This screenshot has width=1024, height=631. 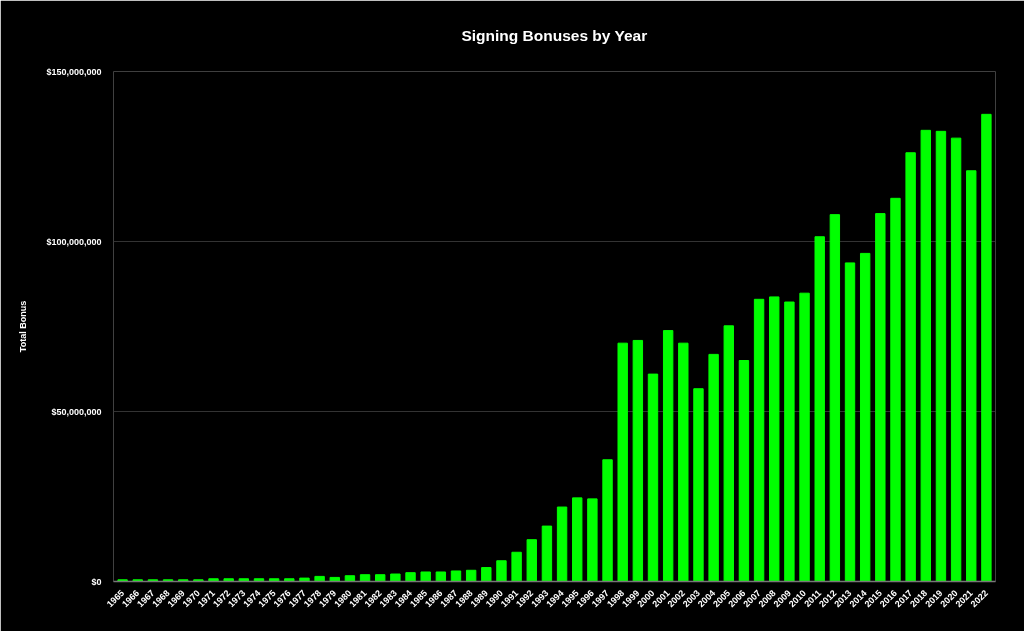 What do you see at coordinates (23, 326) in the screenshot?
I see `y-axis-title: Total Bonus` at bounding box center [23, 326].